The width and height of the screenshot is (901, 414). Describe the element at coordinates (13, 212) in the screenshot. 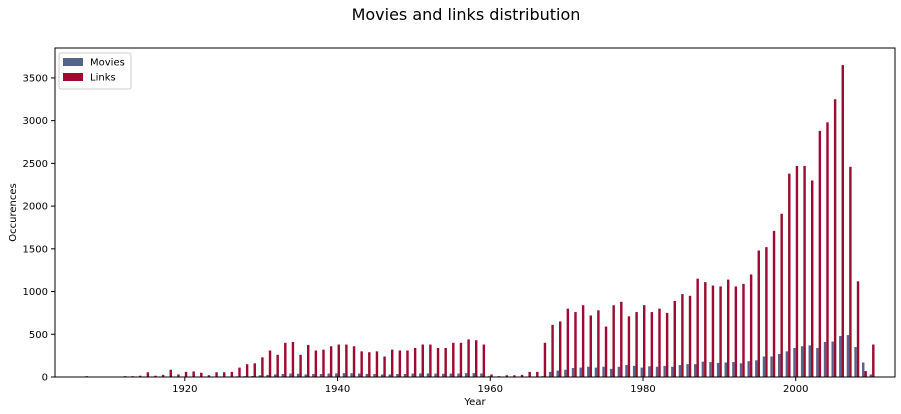

I see `y-axis-label: Occurences` at that location.